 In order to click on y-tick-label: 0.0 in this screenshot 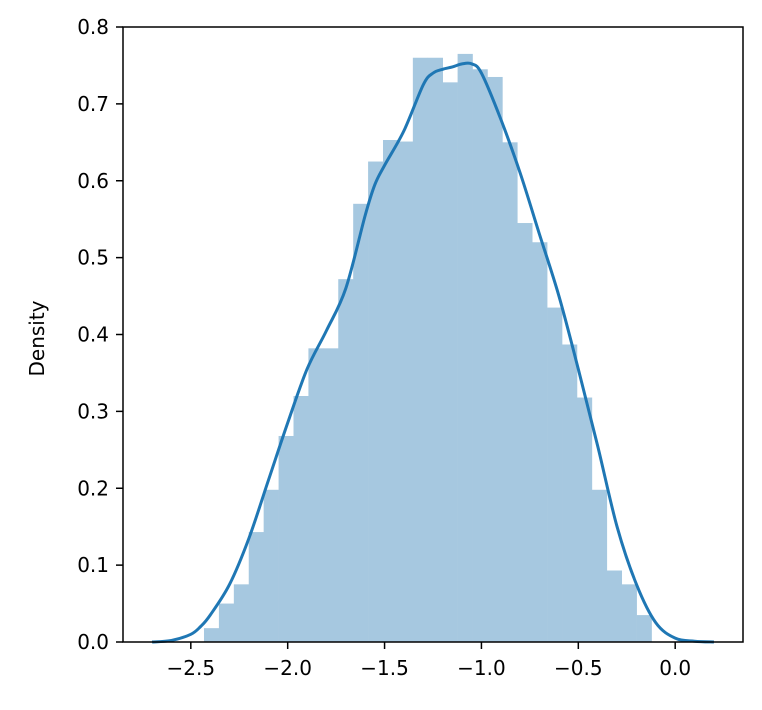, I will do `click(93, 642)`.